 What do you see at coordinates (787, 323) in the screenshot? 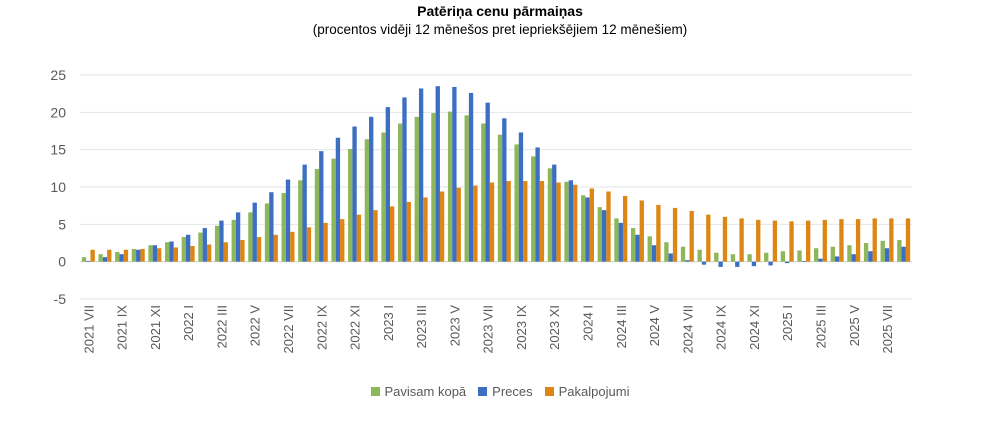
I see `x-tick-label: 2025 I` at bounding box center [787, 323].